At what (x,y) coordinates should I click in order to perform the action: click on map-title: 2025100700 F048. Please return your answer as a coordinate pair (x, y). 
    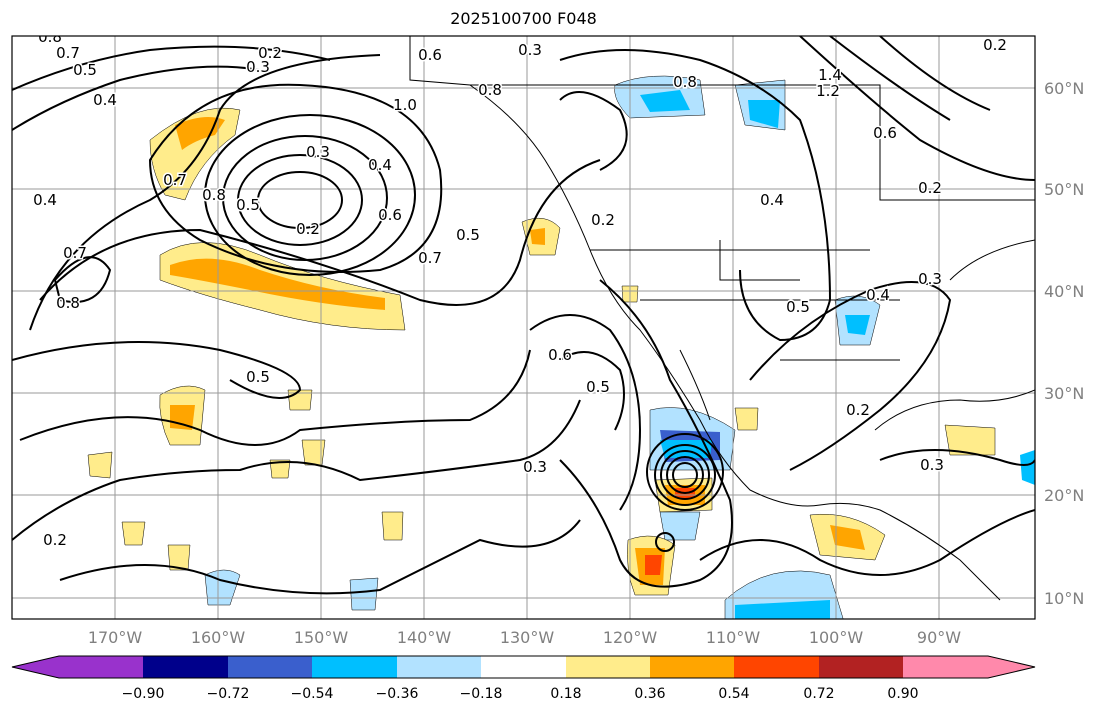
    Looking at the image, I should click on (523, 18).